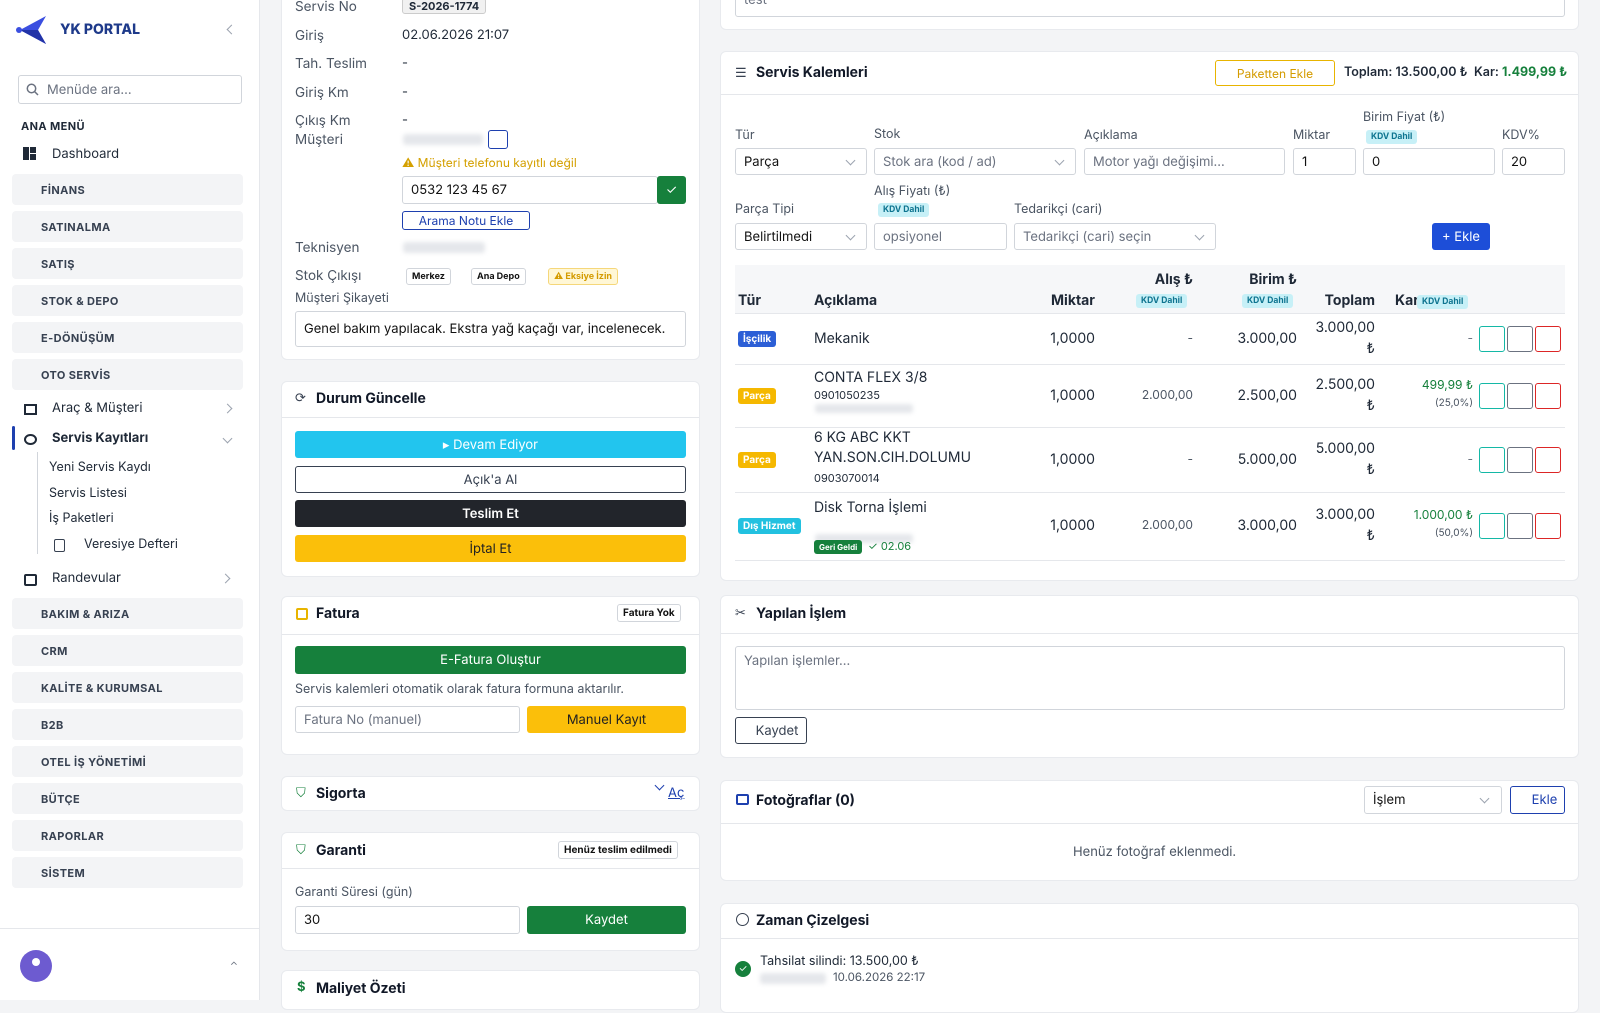 The width and height of the screenshot is (1600, 1013). What do you see at coordinates (127, 263) in the screenshot?
I see `nav-group: SATIŞ` at bounding box center [127, 263].